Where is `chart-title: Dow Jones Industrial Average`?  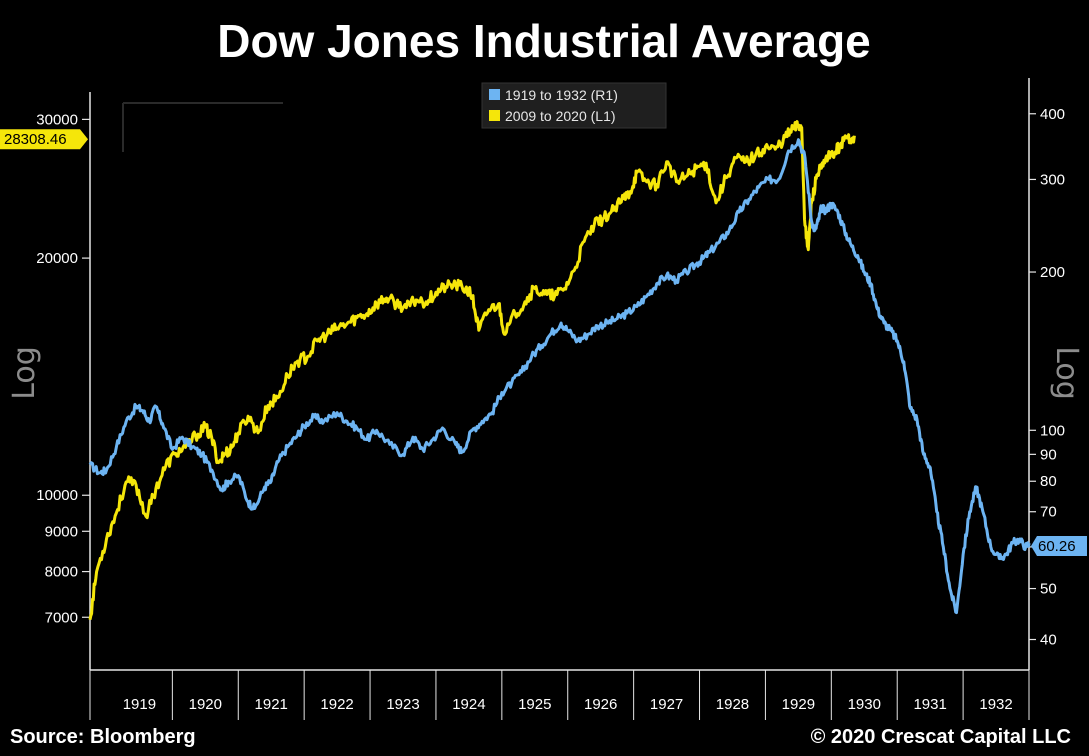
chart-title: Dow Jones Industrial Average is located at coordinates (544, 41).